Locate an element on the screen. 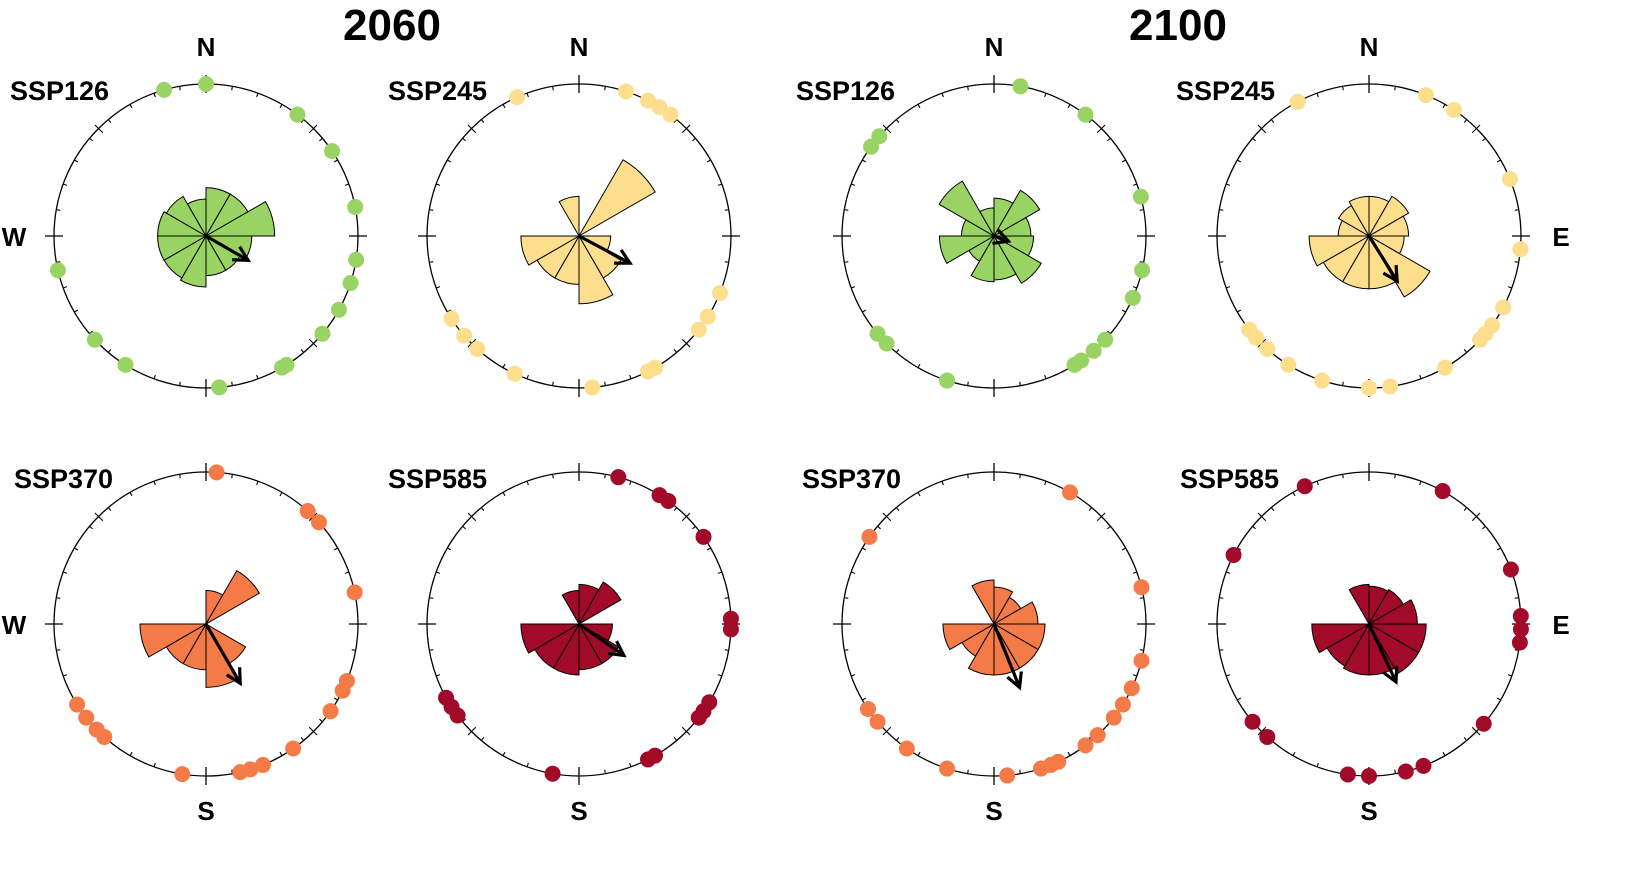  panel-2060-ssp370: SSP370 W S is located at coordinates (184, 644).